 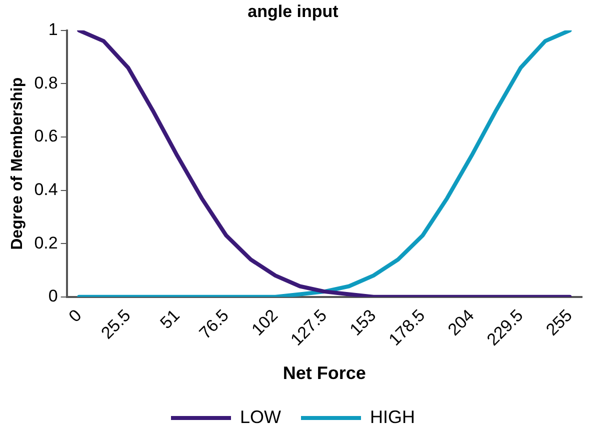 I want to click on y-axis-title: Degree of Membership, so click(x=17, y=163).